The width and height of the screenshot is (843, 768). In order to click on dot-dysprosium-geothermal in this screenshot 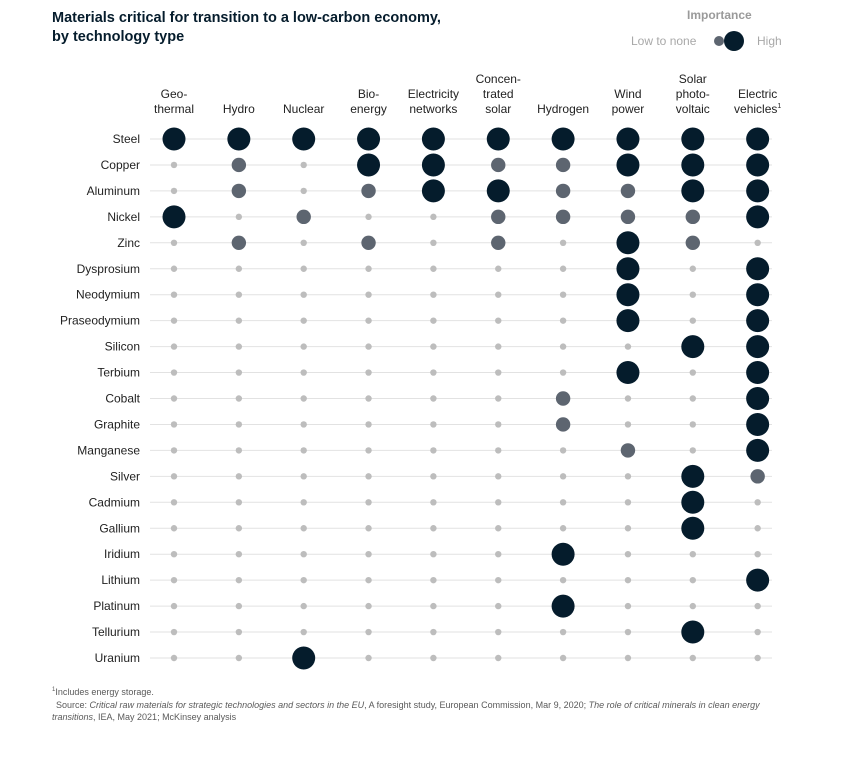, I will do `click(174, 268)`.